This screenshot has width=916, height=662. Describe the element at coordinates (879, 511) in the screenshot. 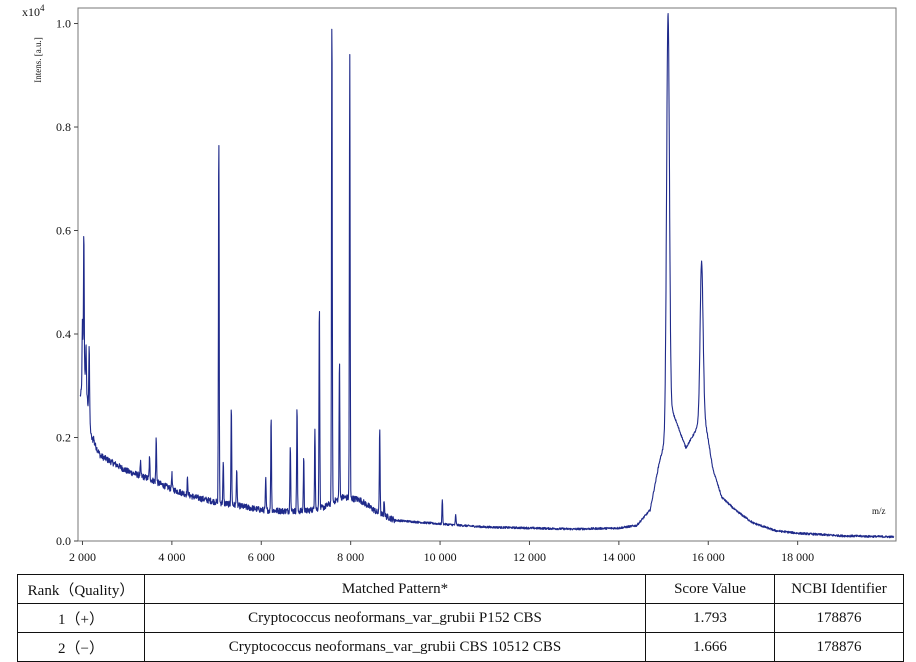

I see `x-axis-label: m/z` at that location.